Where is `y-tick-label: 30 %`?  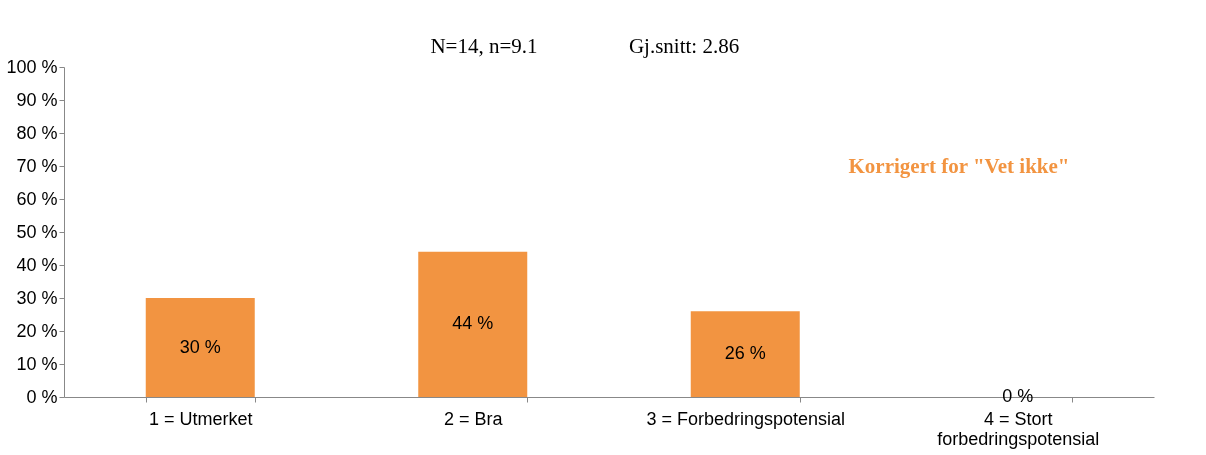
y-tick-label: 30 % is located at coordinates (37, 297).